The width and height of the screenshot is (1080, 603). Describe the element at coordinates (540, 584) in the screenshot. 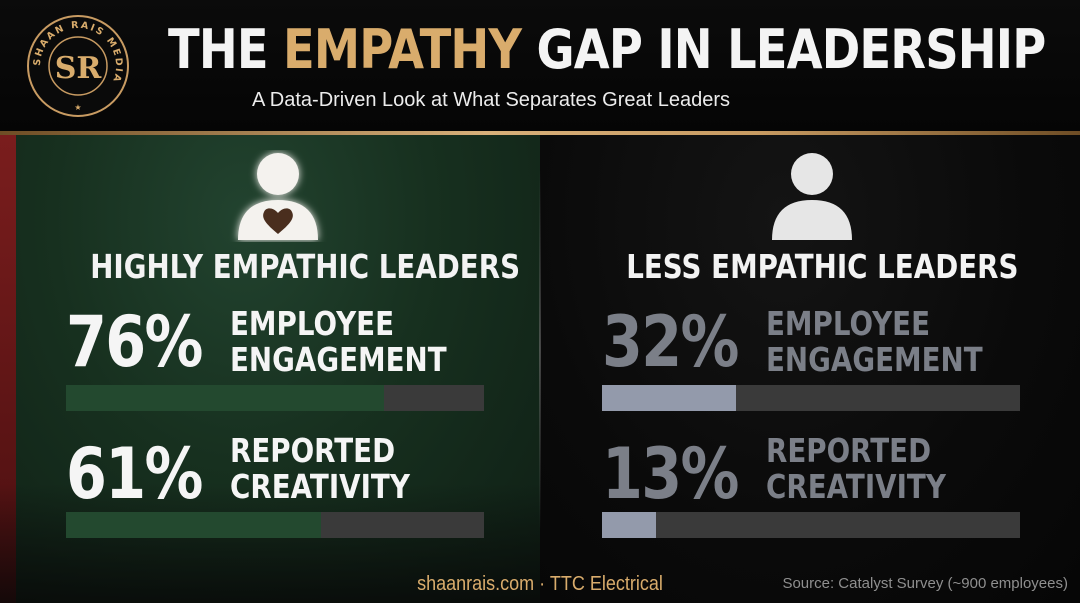

I see `footer-credit: shaanrais.com · TTC Electrical` at that location.